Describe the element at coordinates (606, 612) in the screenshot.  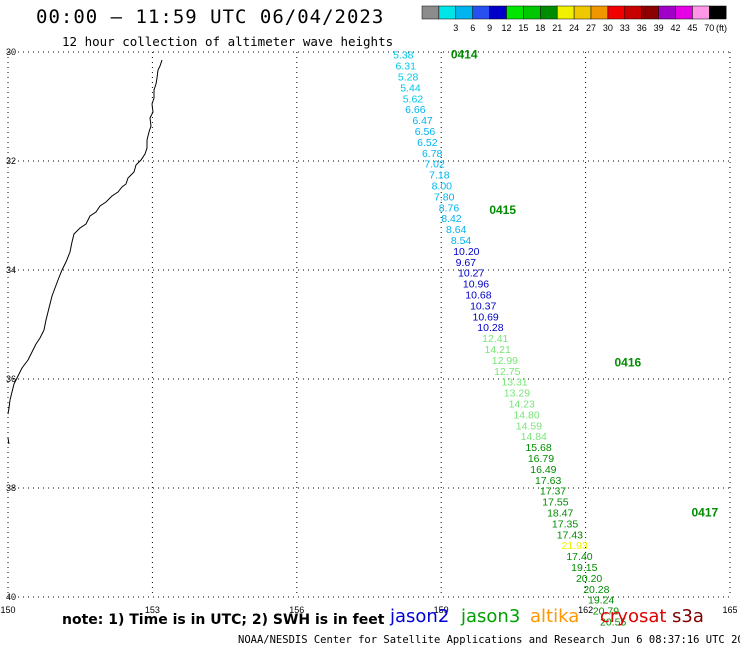
I see `swh-value-label: 20.79` at that location.